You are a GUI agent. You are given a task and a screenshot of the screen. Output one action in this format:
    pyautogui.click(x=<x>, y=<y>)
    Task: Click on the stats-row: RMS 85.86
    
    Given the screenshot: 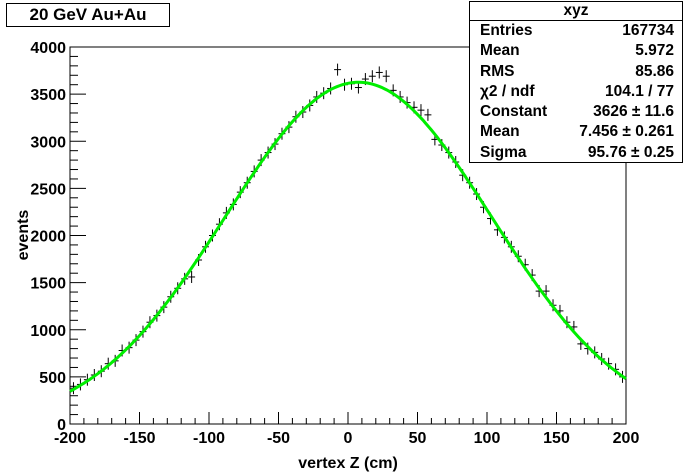 What is the action you would take?
    pyautogui.click(x=576, y=72)
    